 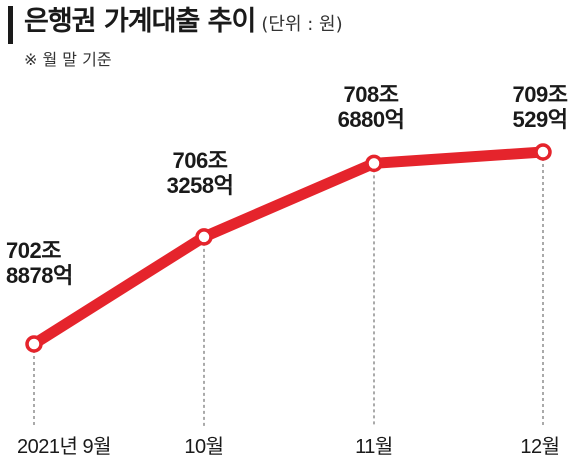 I want to click on unit-label: (단위 : 원), so click(x=302, y=24).